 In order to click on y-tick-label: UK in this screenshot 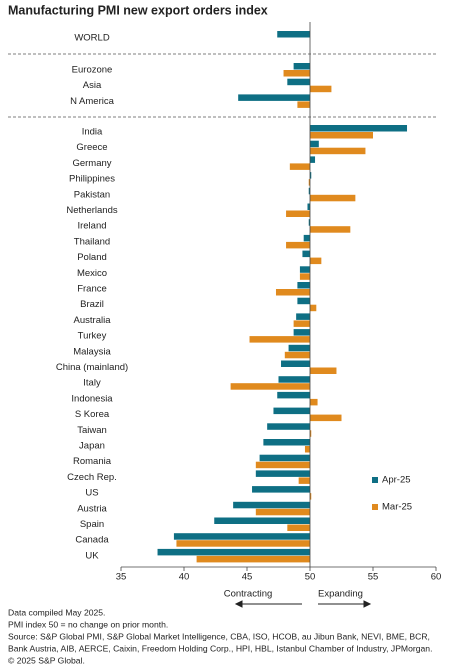, I will do `click(92, 555)`.